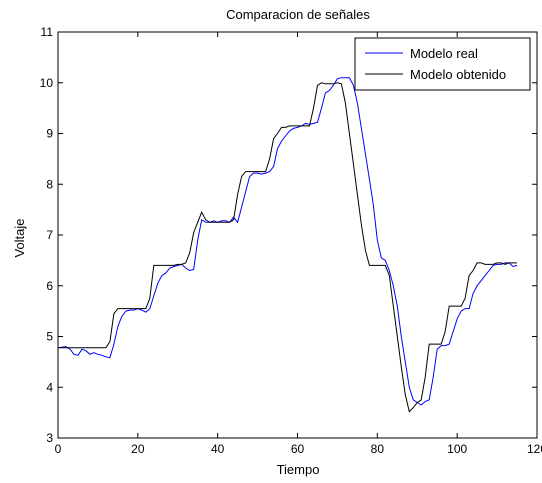 The image size is (542, 483). What do you see at coordinates (298, 449) in the screenshot?
I see `x-tick-label: 60` at bounding box center [298, 449].